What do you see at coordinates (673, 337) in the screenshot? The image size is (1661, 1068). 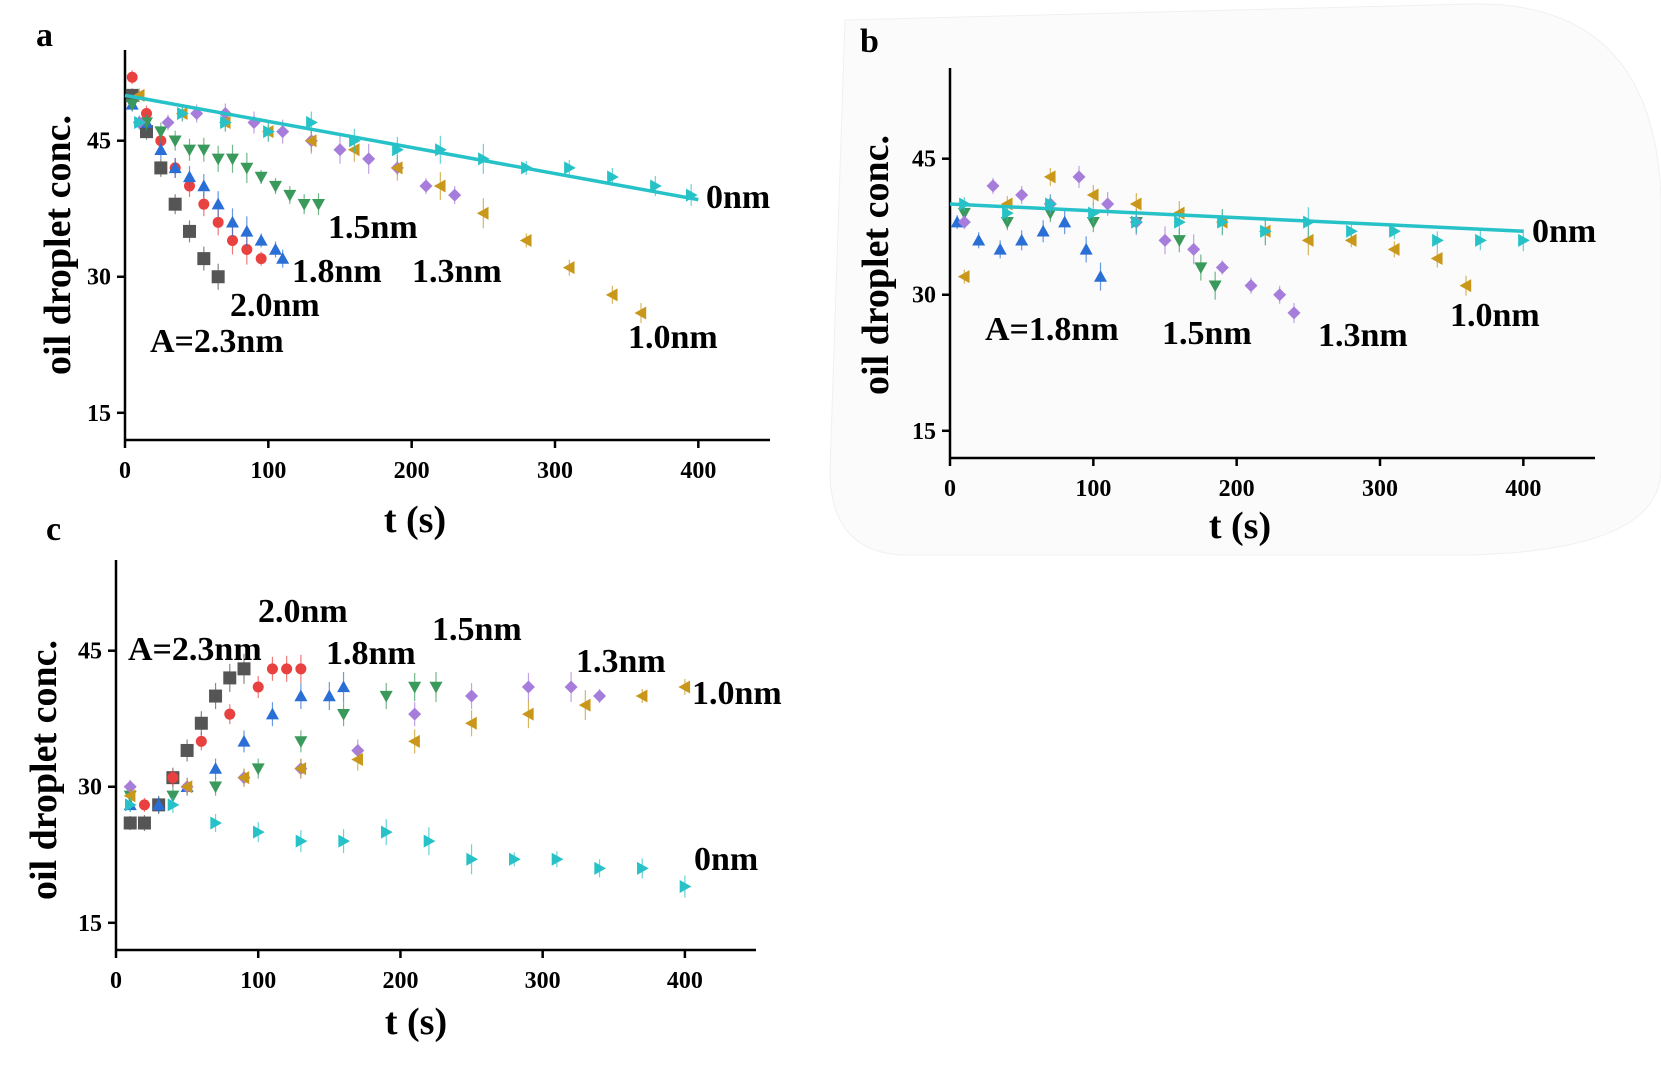 I see `label-a-1.0nm: 1.0nm` at bounding box center [673, 337].